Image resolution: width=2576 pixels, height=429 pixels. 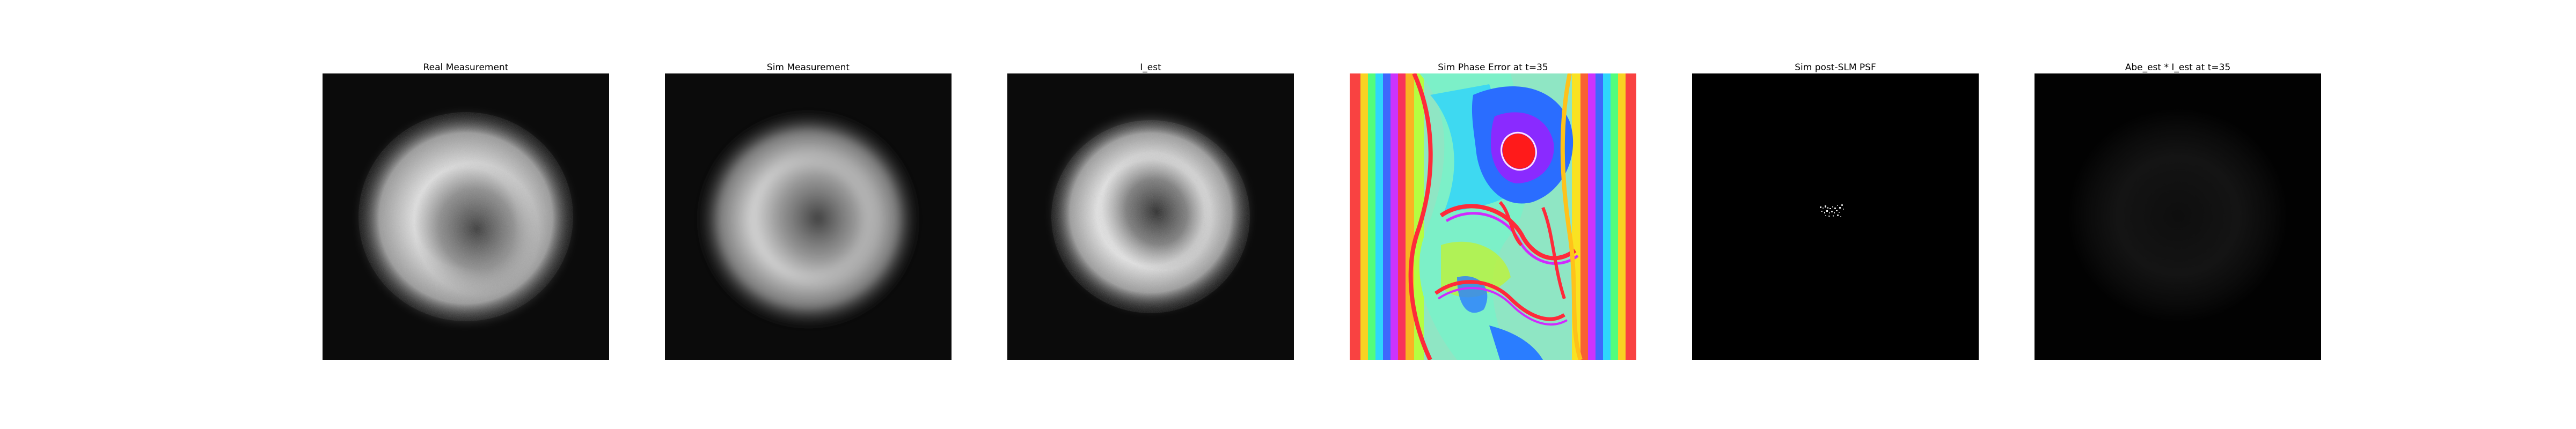 I want to click on panel-image-abe-est-i-est, so click(x=2178, y=216).